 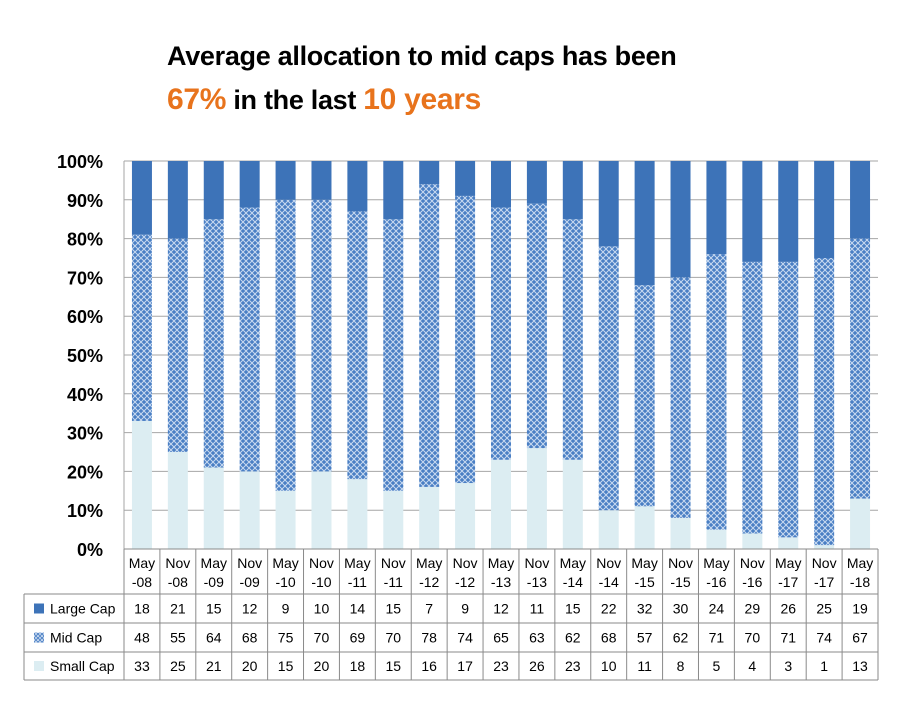 I want to click on x-tick-label: -08, so click(x=178, y=582).